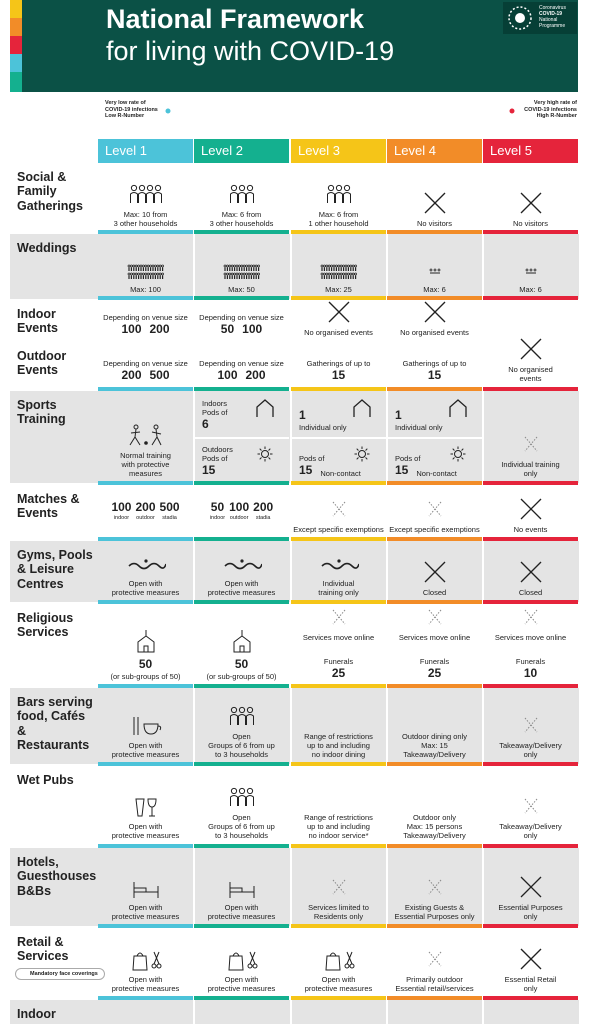 The image size is (589, 1024). What do you see at coordinates (222, 150) in the screenshot?
I see `level-label: Level 2` at bounding box center [222, 150].